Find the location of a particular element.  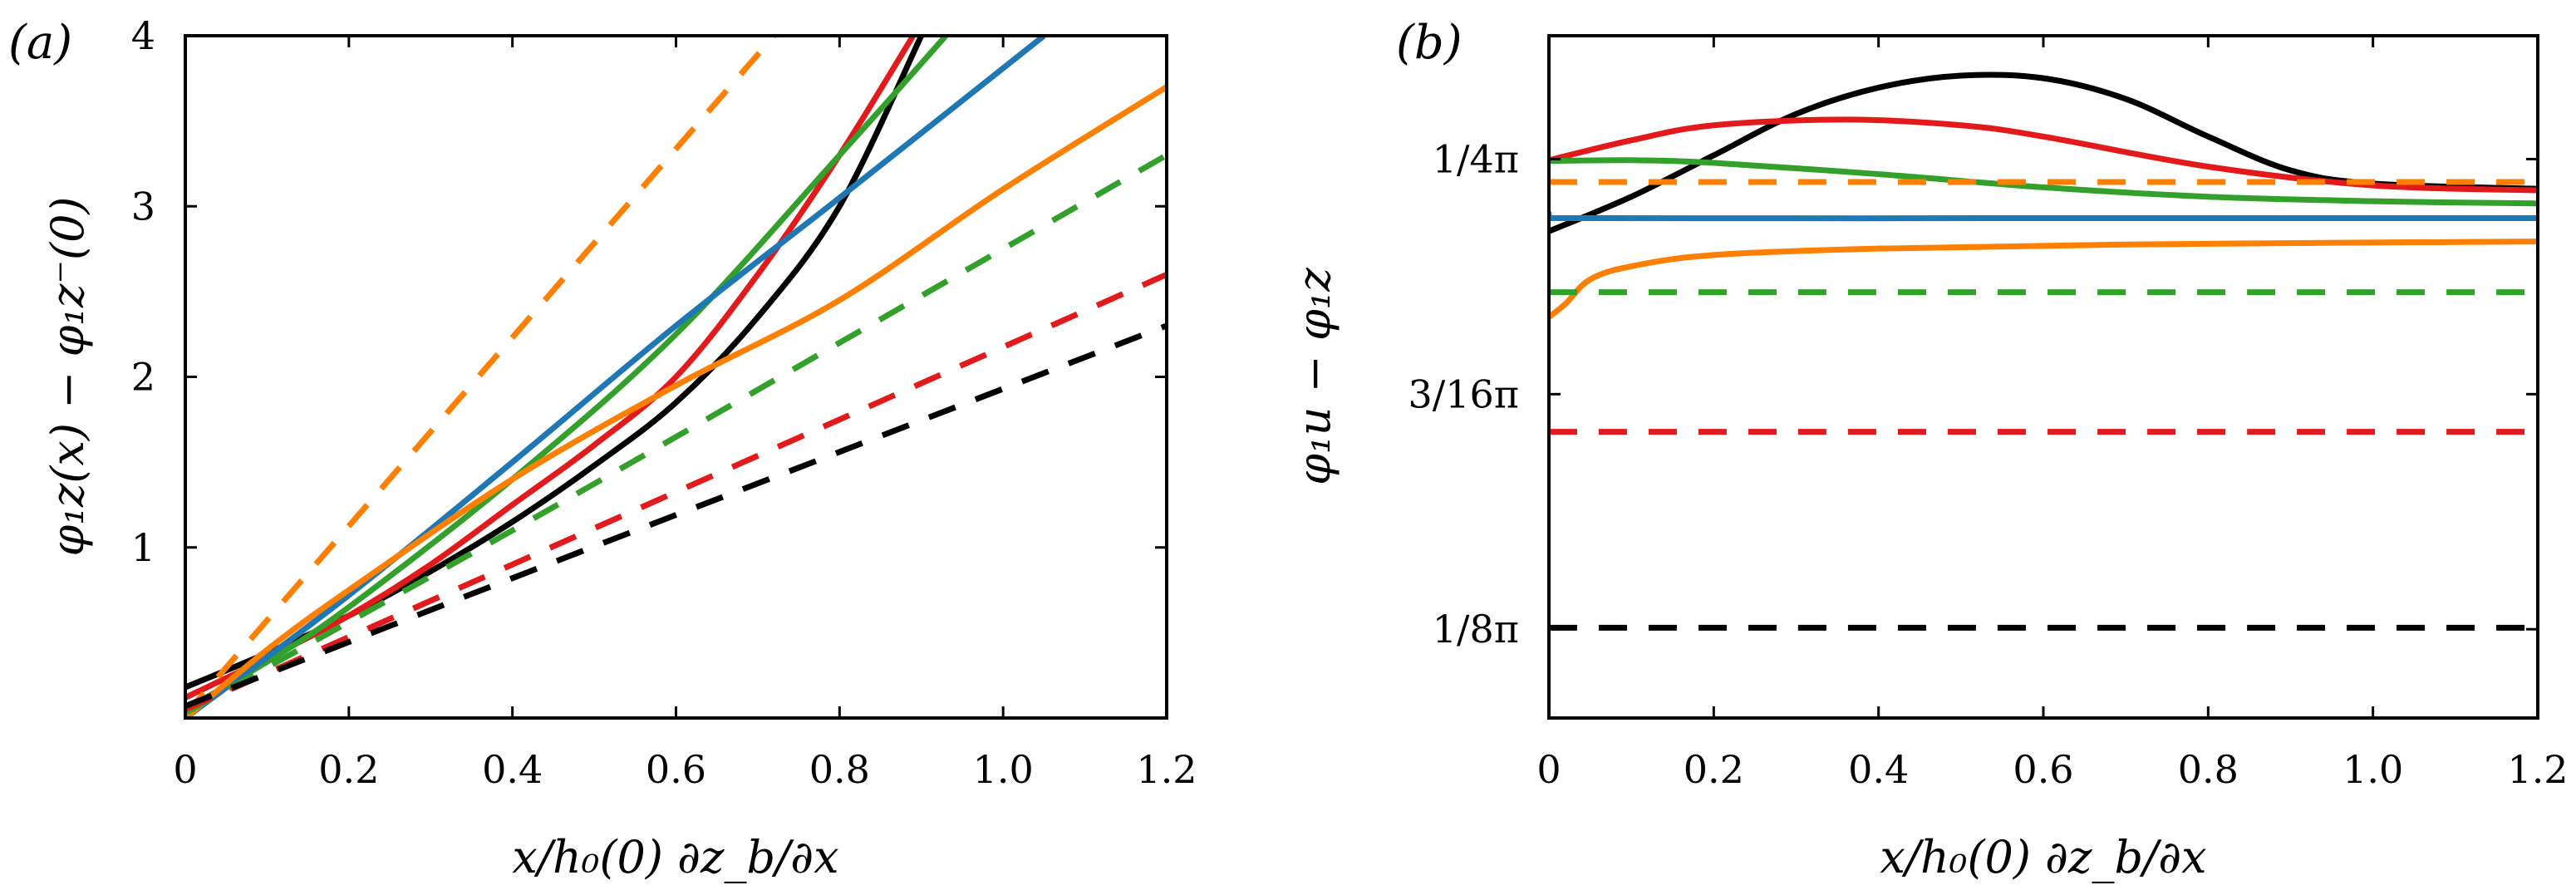

y-axis-label-a: φ₁z(x) − φ₁z⁻(0) is located at coordinates (68, 377).